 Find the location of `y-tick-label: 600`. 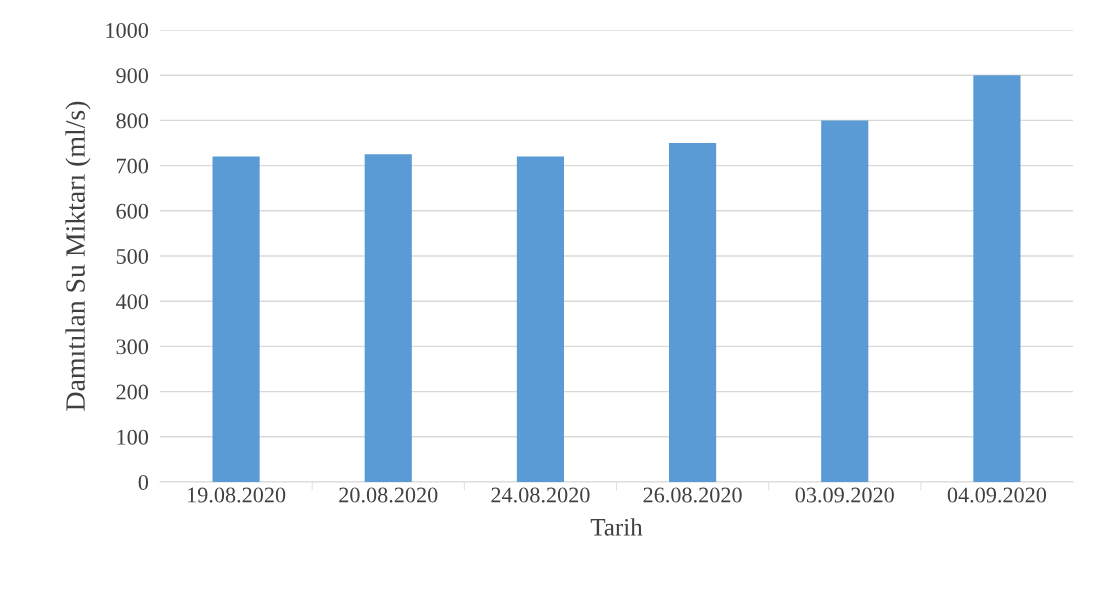

y-tick-label: 600 is located at coordinates (132, 211).